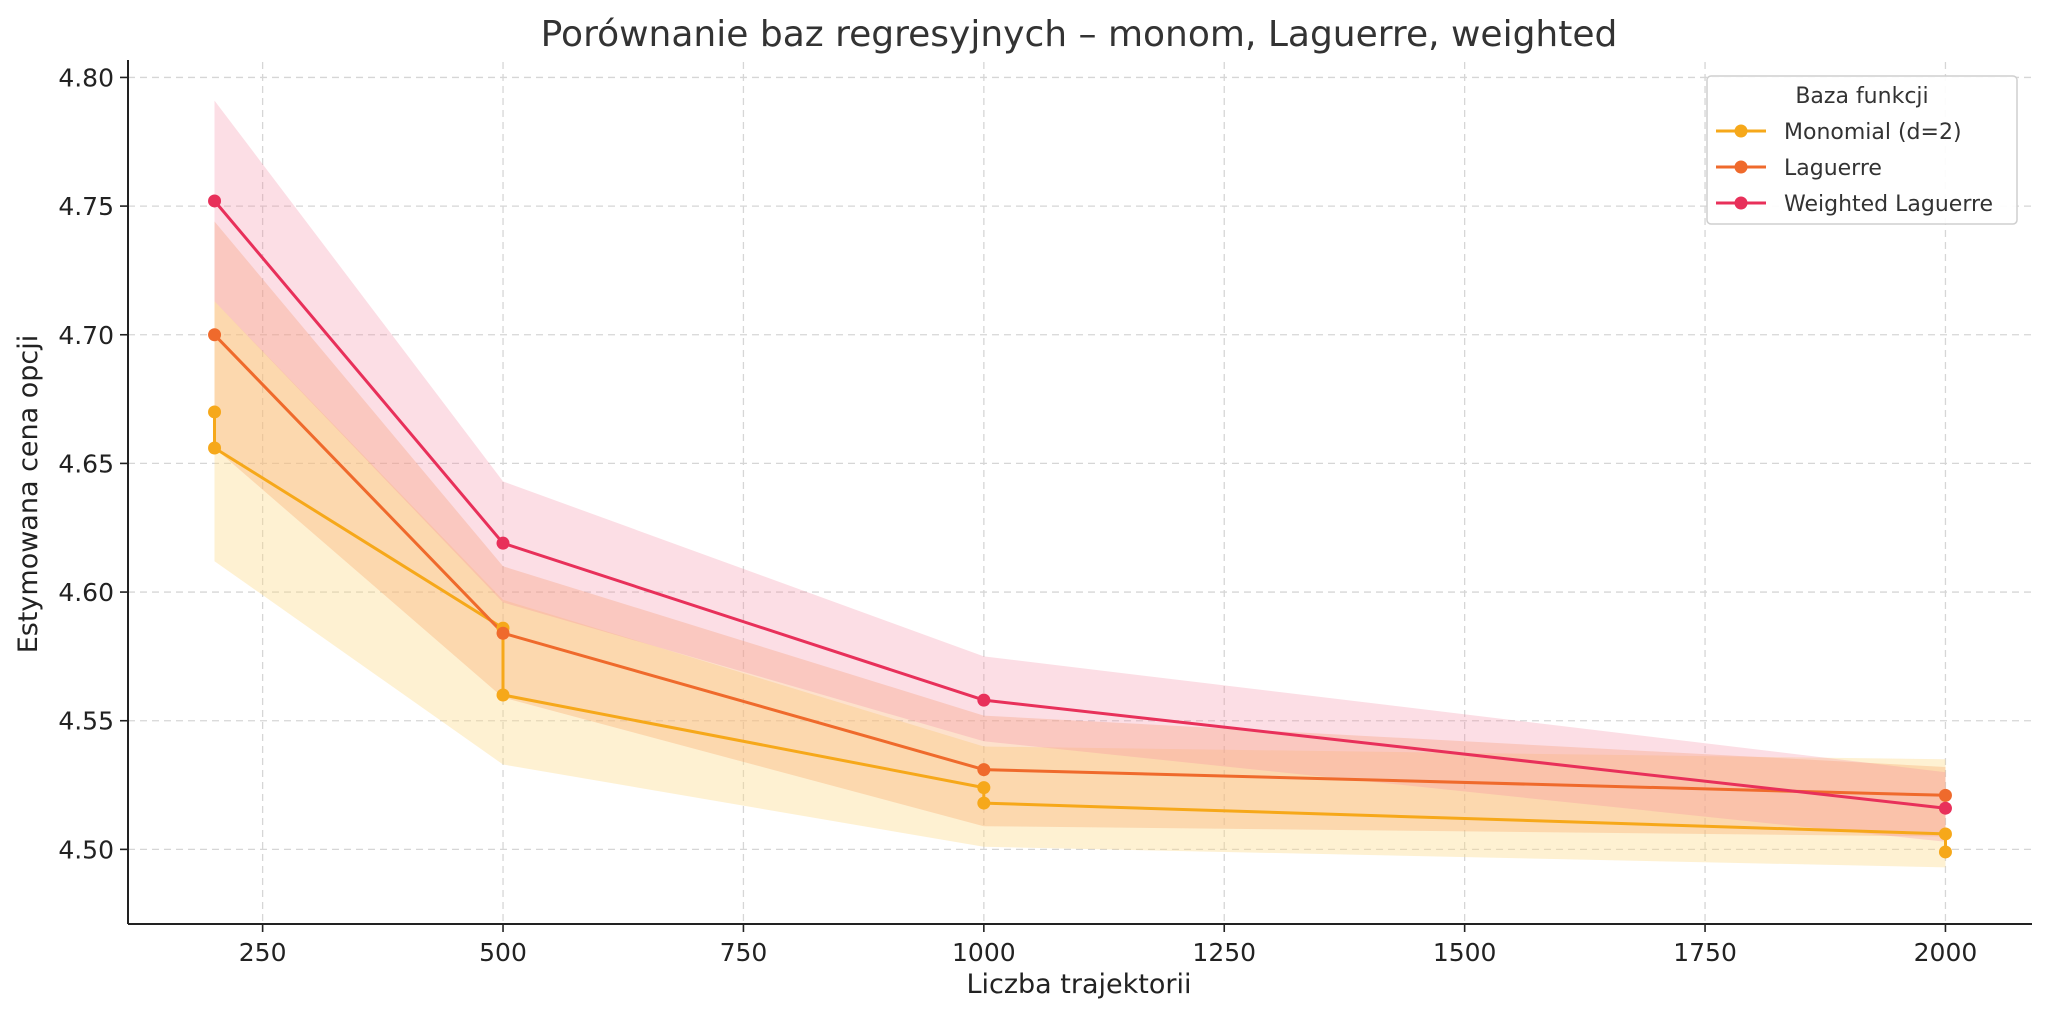  I want to click on y-axis-label: Estymowana cena opcji, so click(28, 494).